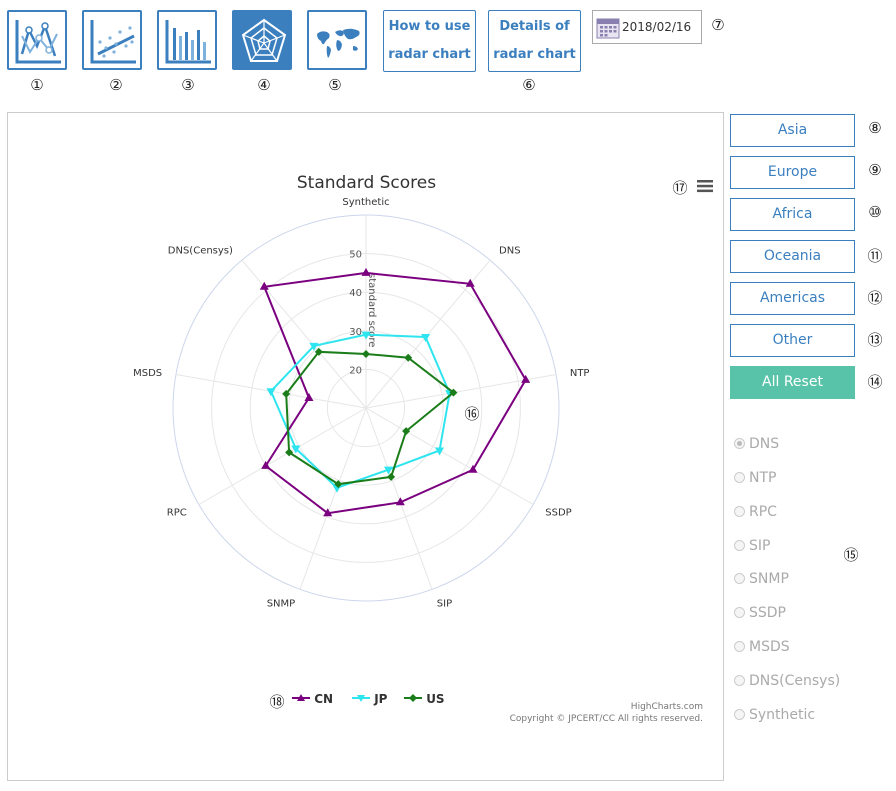 The width and height of the screenshot is (896, 791). What do you see at coordinates (413, 698) in the screenshot?
I see `legend-us-symbol` at bounding box center [413, 698].